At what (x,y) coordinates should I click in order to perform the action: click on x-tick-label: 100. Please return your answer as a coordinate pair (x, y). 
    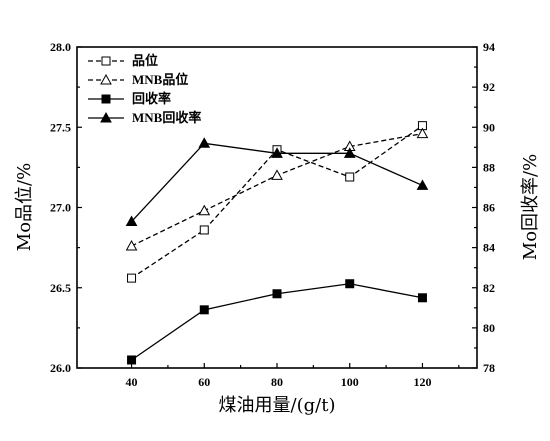
    Looking at the image, I should click on (350, 382).